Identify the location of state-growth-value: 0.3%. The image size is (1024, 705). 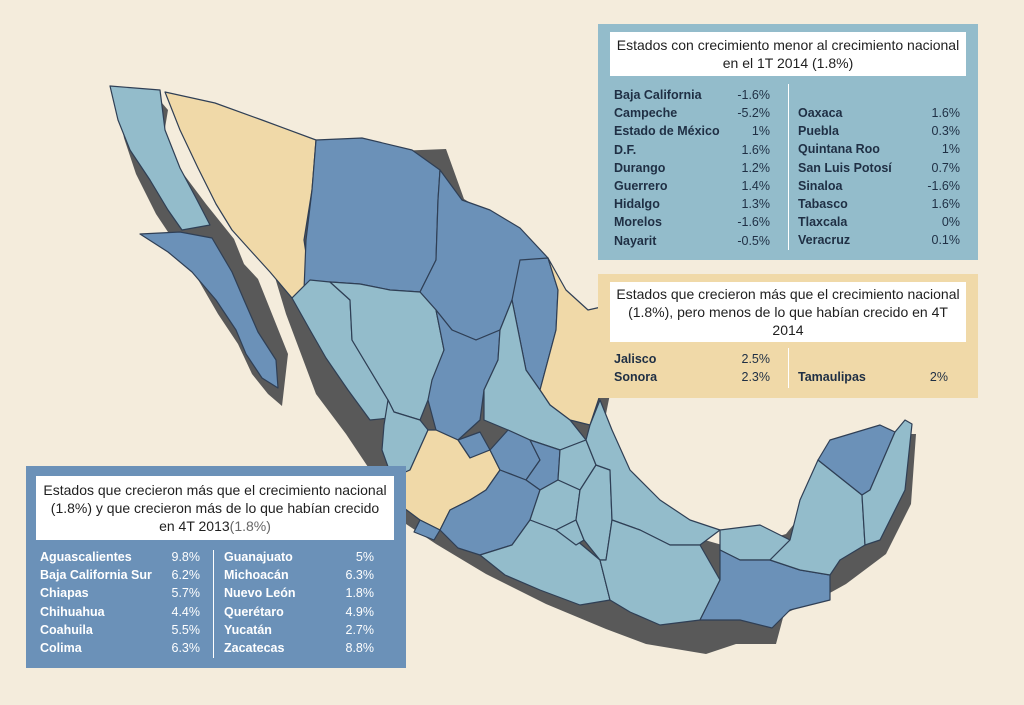
(946, 131).